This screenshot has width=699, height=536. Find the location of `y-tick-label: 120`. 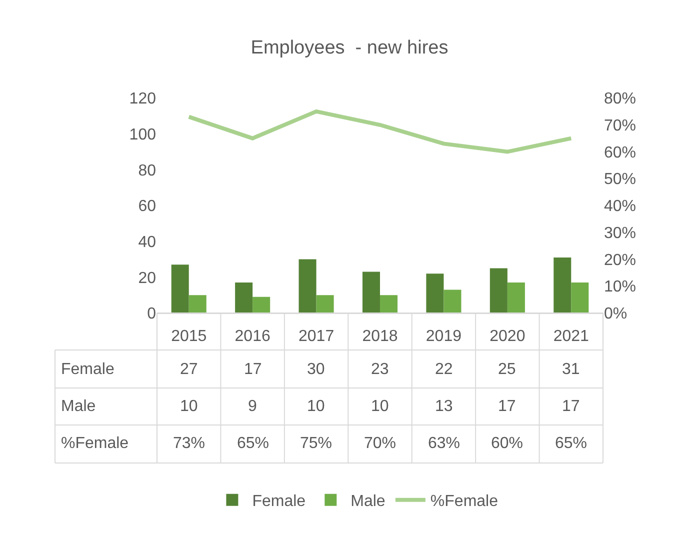

y-tick-label: 120 is located at coordinates (142, 99).